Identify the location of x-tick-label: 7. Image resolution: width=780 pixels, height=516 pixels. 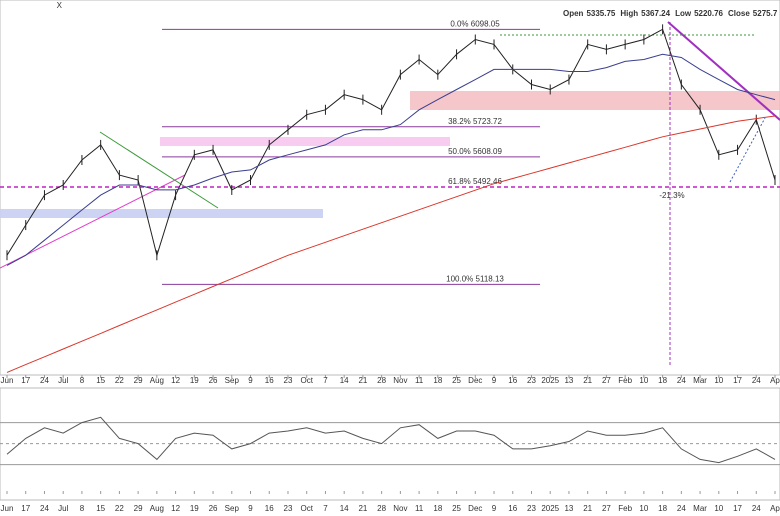
(325, 508).